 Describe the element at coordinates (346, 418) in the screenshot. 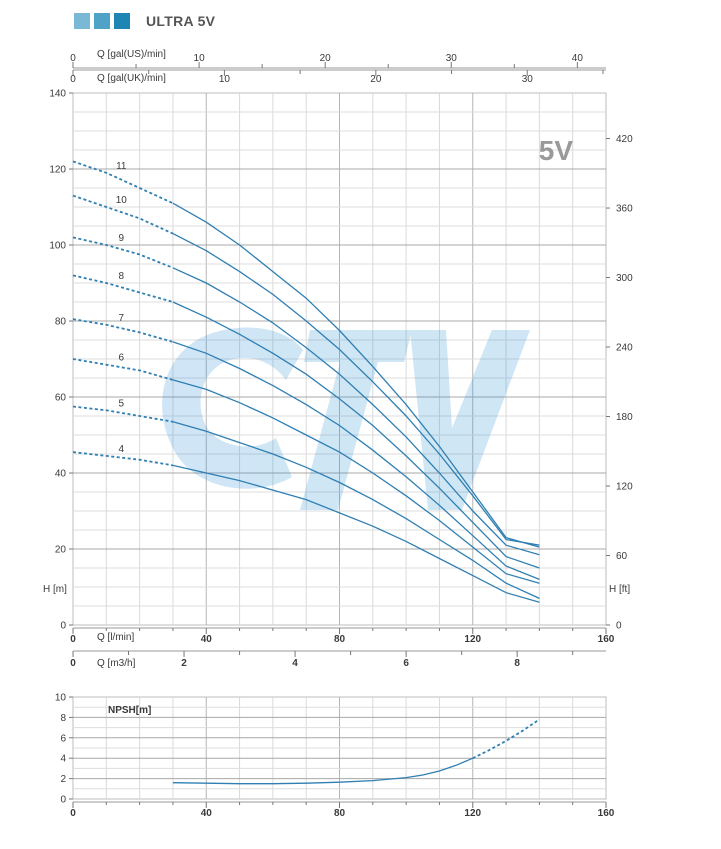

I see `watermark` at that location.